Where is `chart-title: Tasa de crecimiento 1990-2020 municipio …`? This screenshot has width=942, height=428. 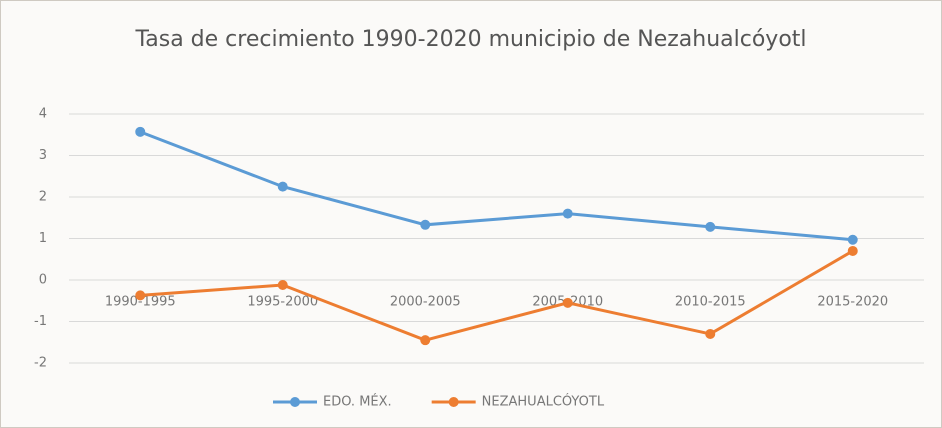
chart-title: Tasa de crecimiento 1990-2020 municipio … is located at coordinates (471, 39).